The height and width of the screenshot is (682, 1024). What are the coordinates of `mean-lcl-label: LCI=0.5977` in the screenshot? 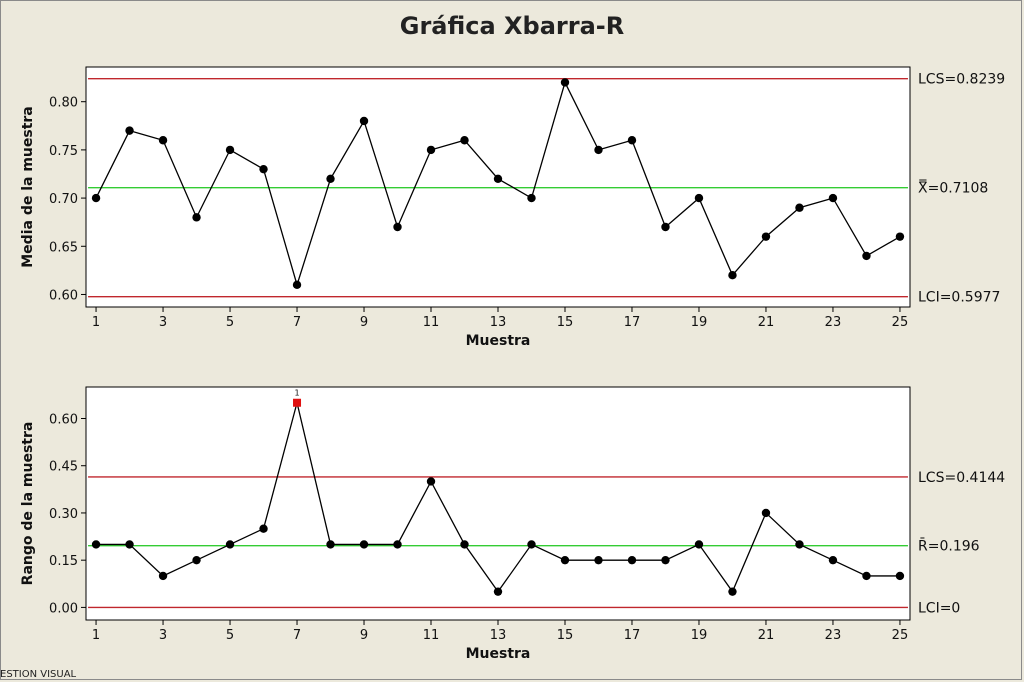 It's located at (959, 298).